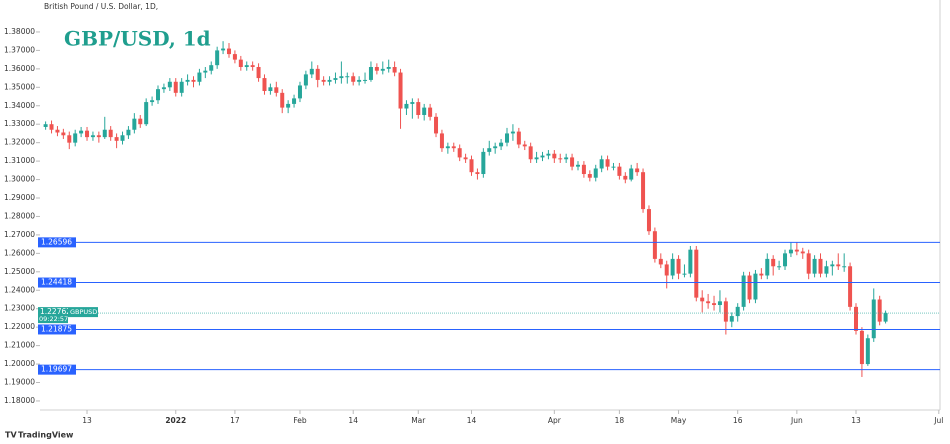 The image size is (950, 444). Describe the element at coordinates (19, 105) in the screenshot. I see `y-tick-label: 1.34000` at that location.